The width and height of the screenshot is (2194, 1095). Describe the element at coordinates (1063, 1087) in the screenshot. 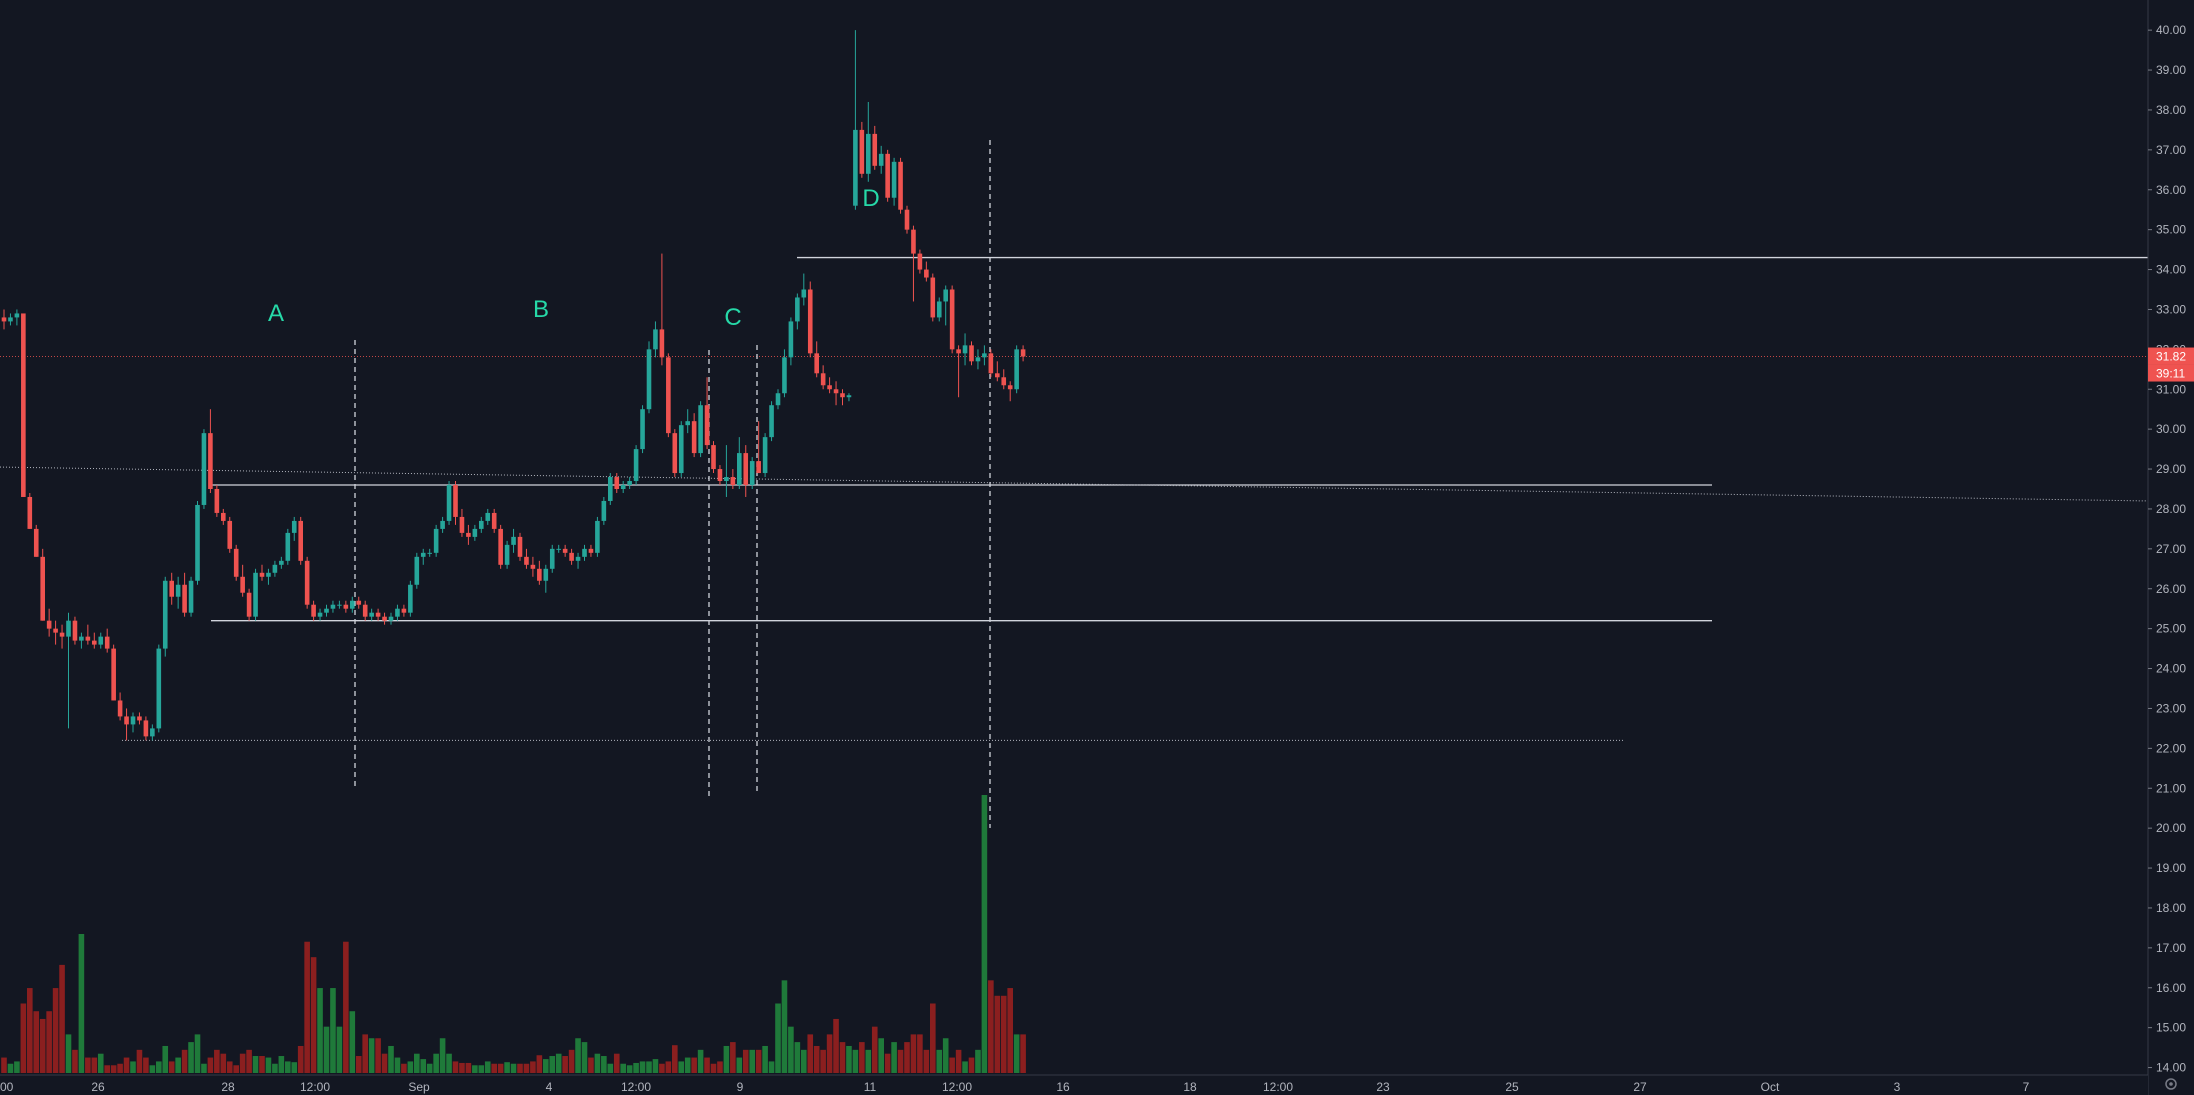

I see `time-tick-label: 16` at that location.